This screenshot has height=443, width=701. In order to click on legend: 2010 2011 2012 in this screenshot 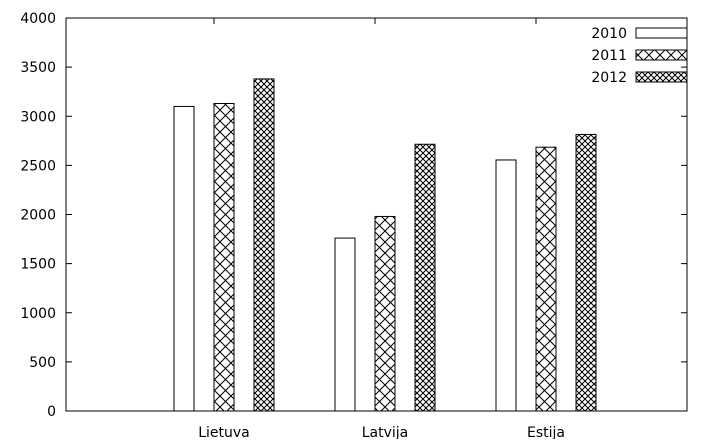, I will do `click(639, 56)`.